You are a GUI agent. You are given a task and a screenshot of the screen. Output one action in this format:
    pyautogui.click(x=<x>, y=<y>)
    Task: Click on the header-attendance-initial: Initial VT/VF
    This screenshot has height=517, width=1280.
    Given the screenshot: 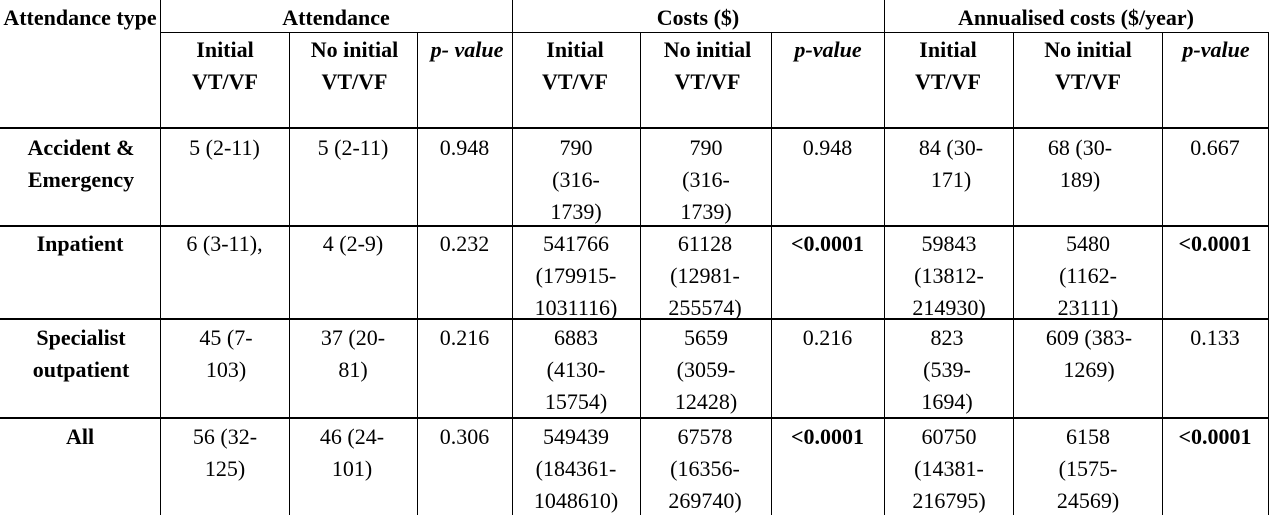 What is the action you would take?
    pyautogui.click(x=225, y=65)
    